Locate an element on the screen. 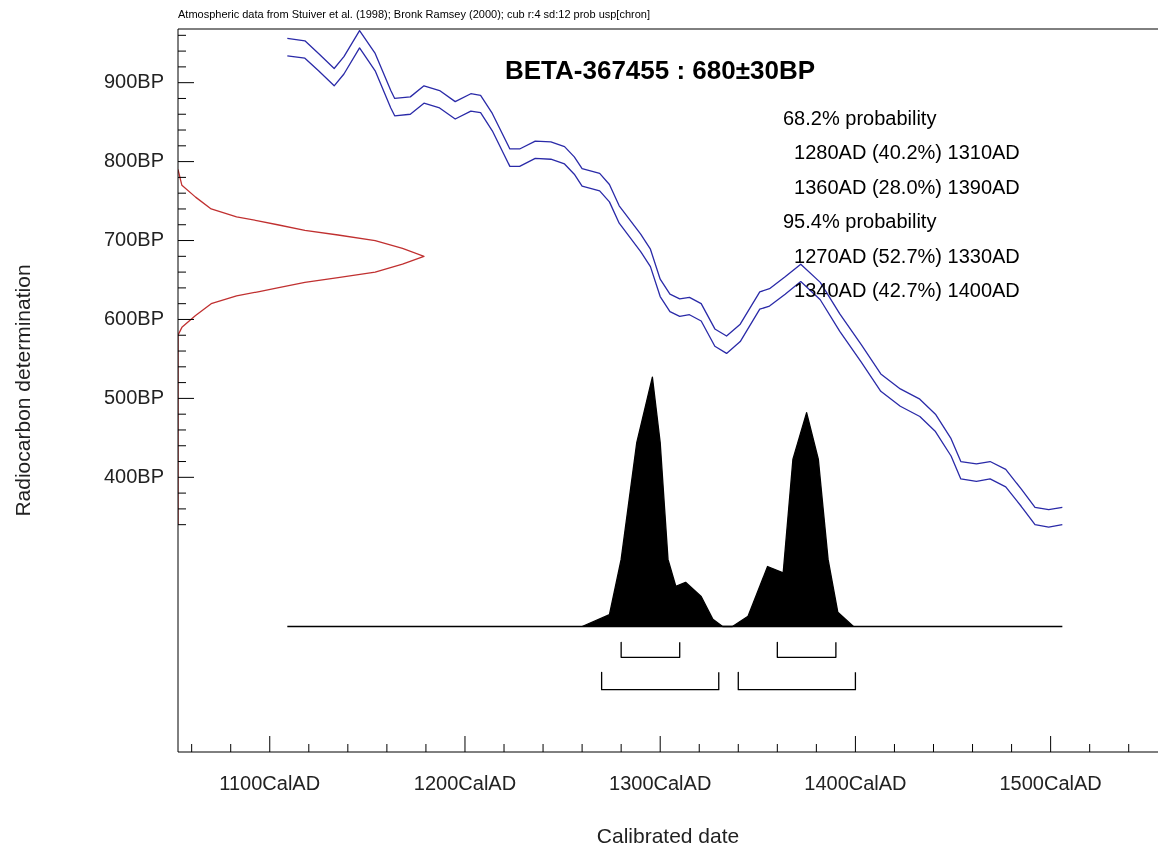  x-tick-label: 1100CalAD is located at coordinates (270, 782).